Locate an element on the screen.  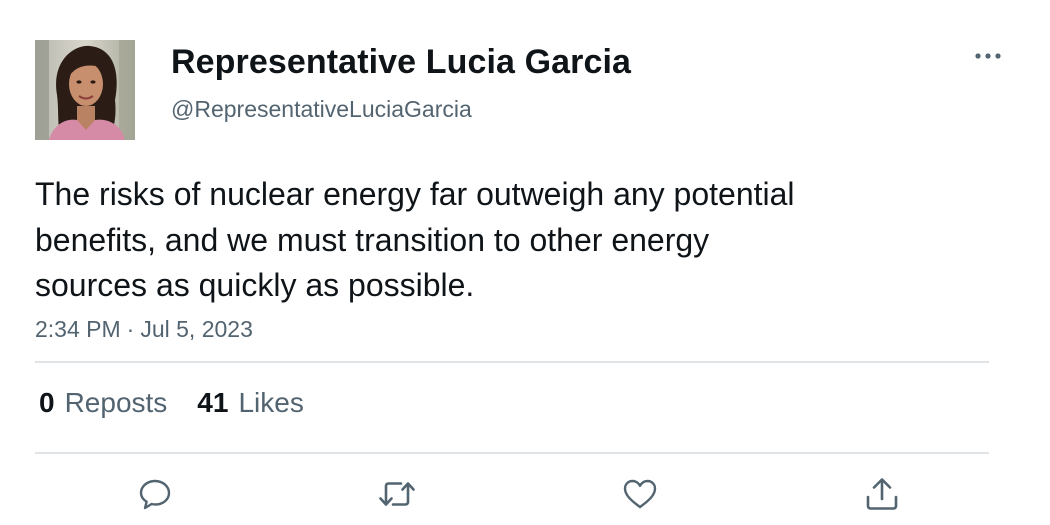
profile-photo-icon is located at coordinates (85, 90).